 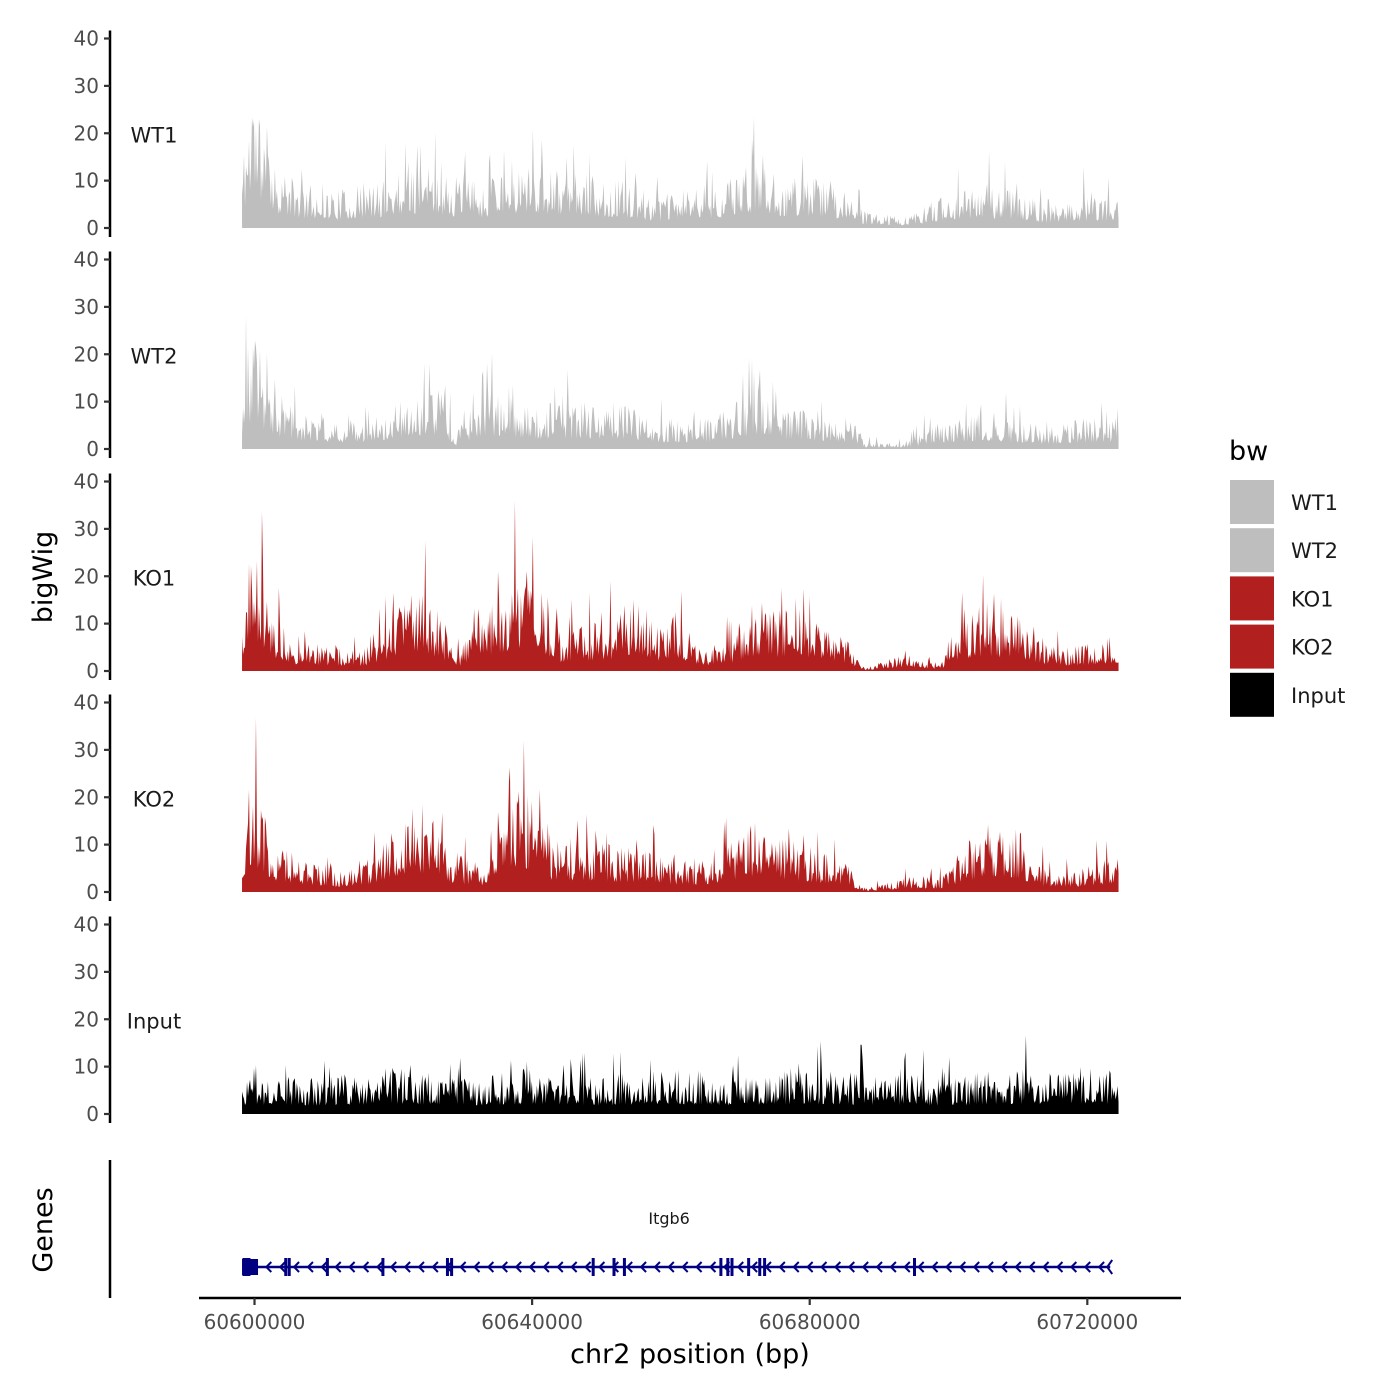 I want to click on coverage-area-ko2, so click(x=680, y=804).